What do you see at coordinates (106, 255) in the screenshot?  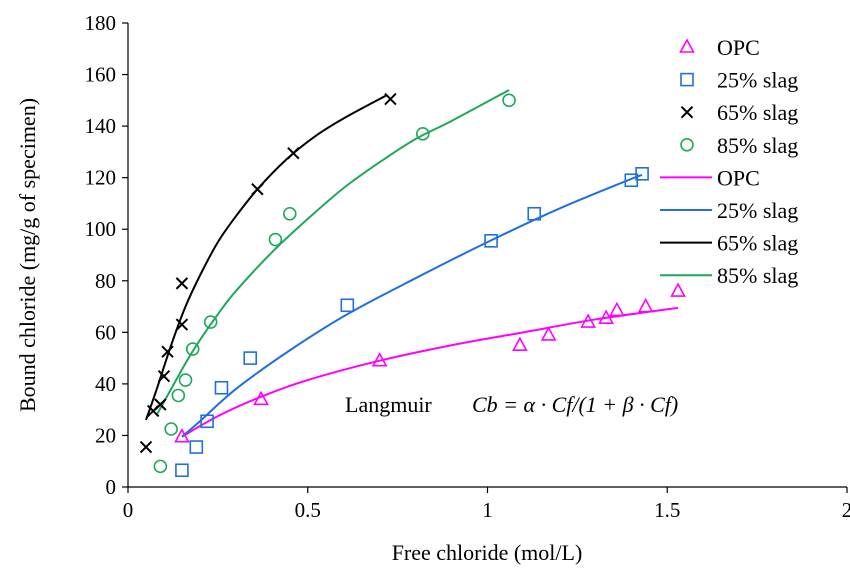 I see `y-ticks: 0 20 40 60 80 100 120 140 160 180` at bounding box center [106, 255].